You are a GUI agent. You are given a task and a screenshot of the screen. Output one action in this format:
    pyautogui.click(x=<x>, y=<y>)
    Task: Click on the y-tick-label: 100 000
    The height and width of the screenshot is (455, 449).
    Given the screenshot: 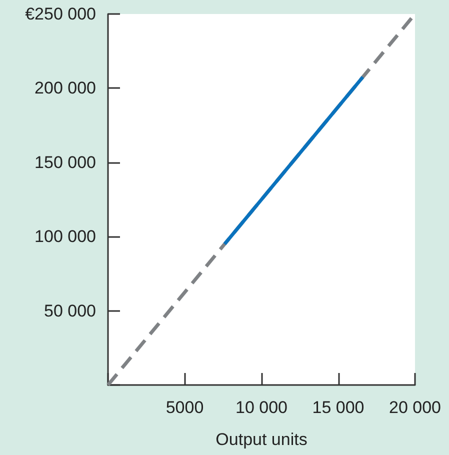 What is the action you would take?
    pyautogui.click(x=65, y=236)
    